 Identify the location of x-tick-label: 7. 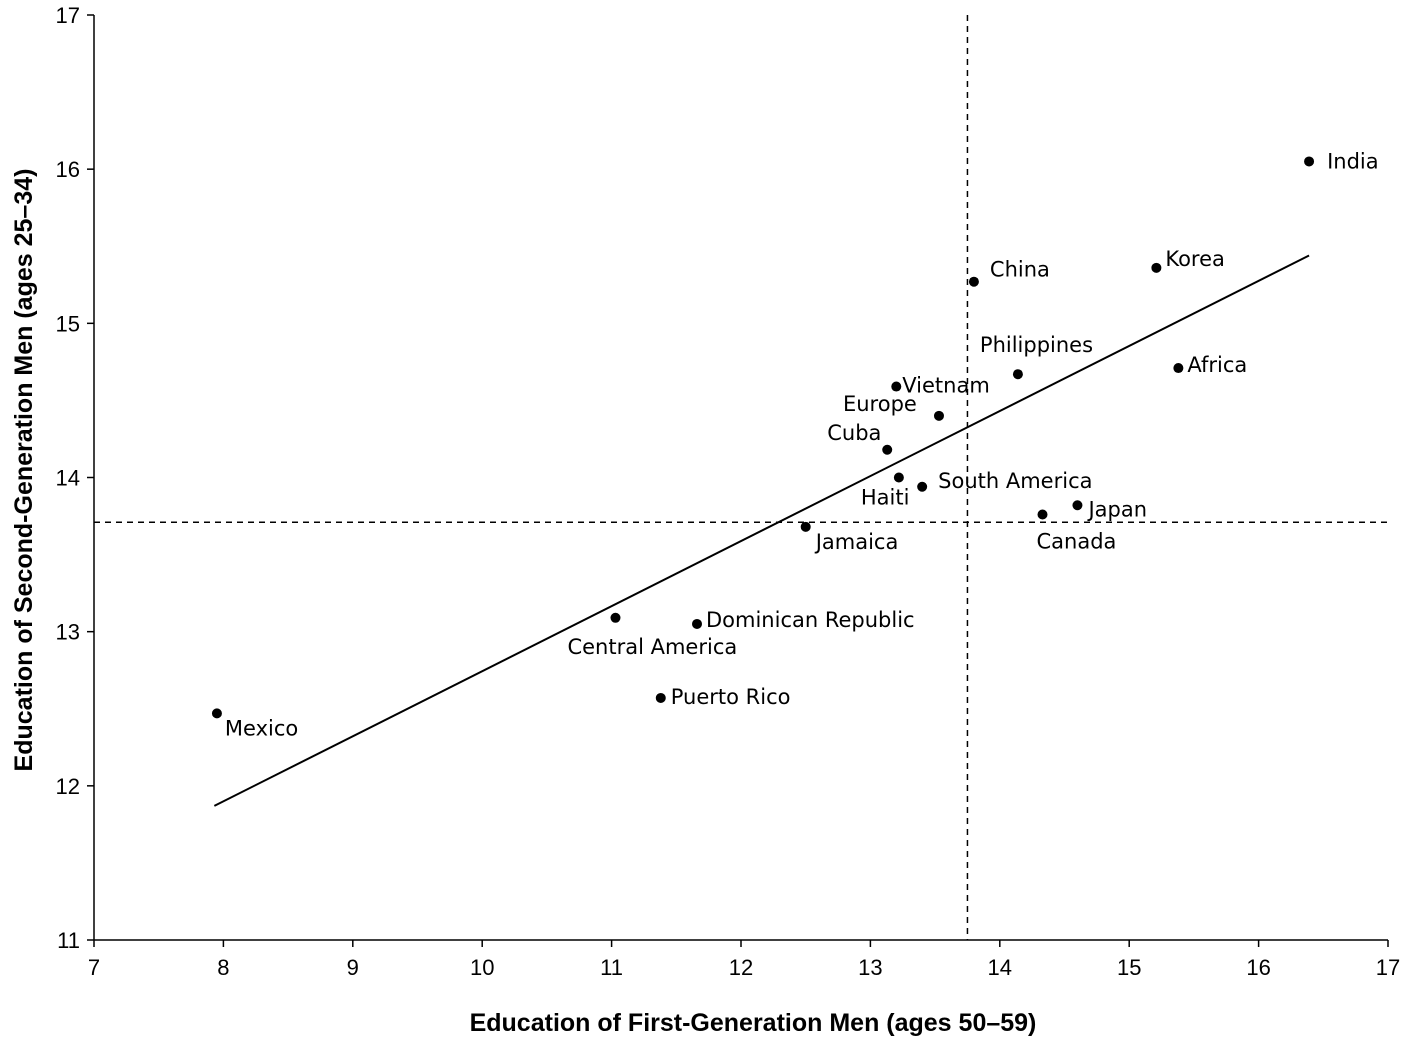
(94, 967).